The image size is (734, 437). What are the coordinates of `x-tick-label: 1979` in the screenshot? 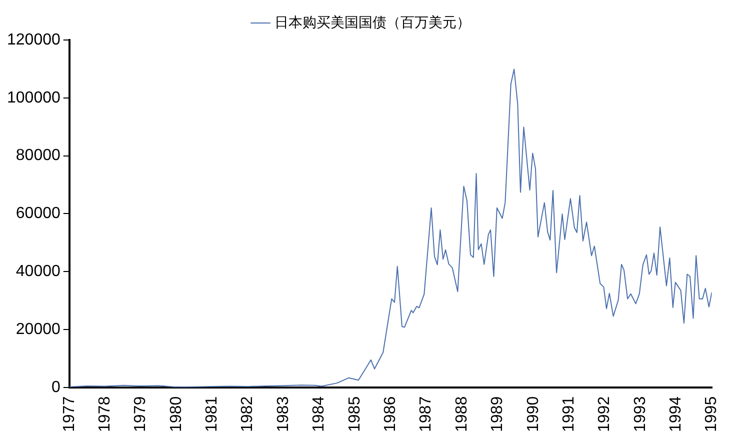 It's located at (141, 414).